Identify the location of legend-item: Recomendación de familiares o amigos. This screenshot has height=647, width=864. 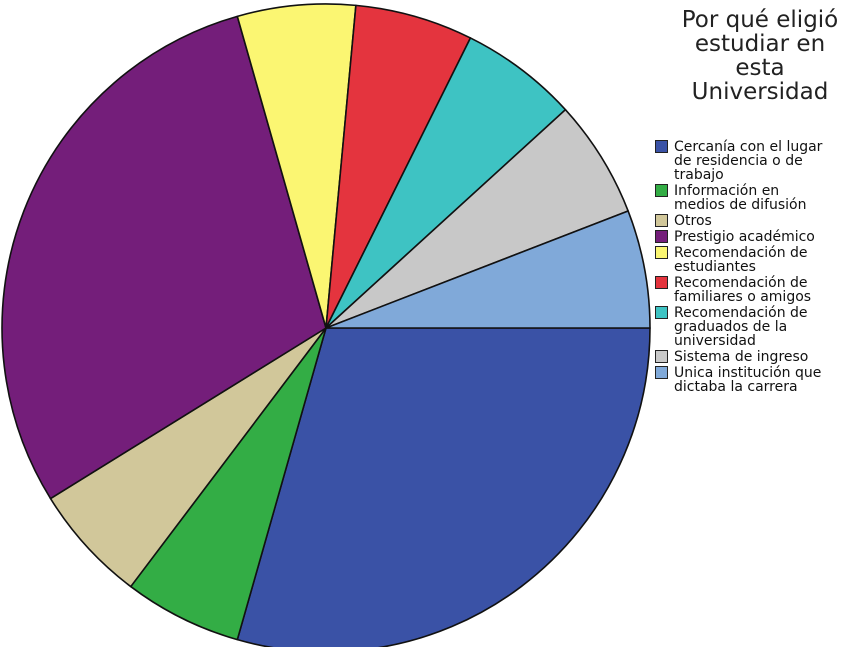
(759, 290).